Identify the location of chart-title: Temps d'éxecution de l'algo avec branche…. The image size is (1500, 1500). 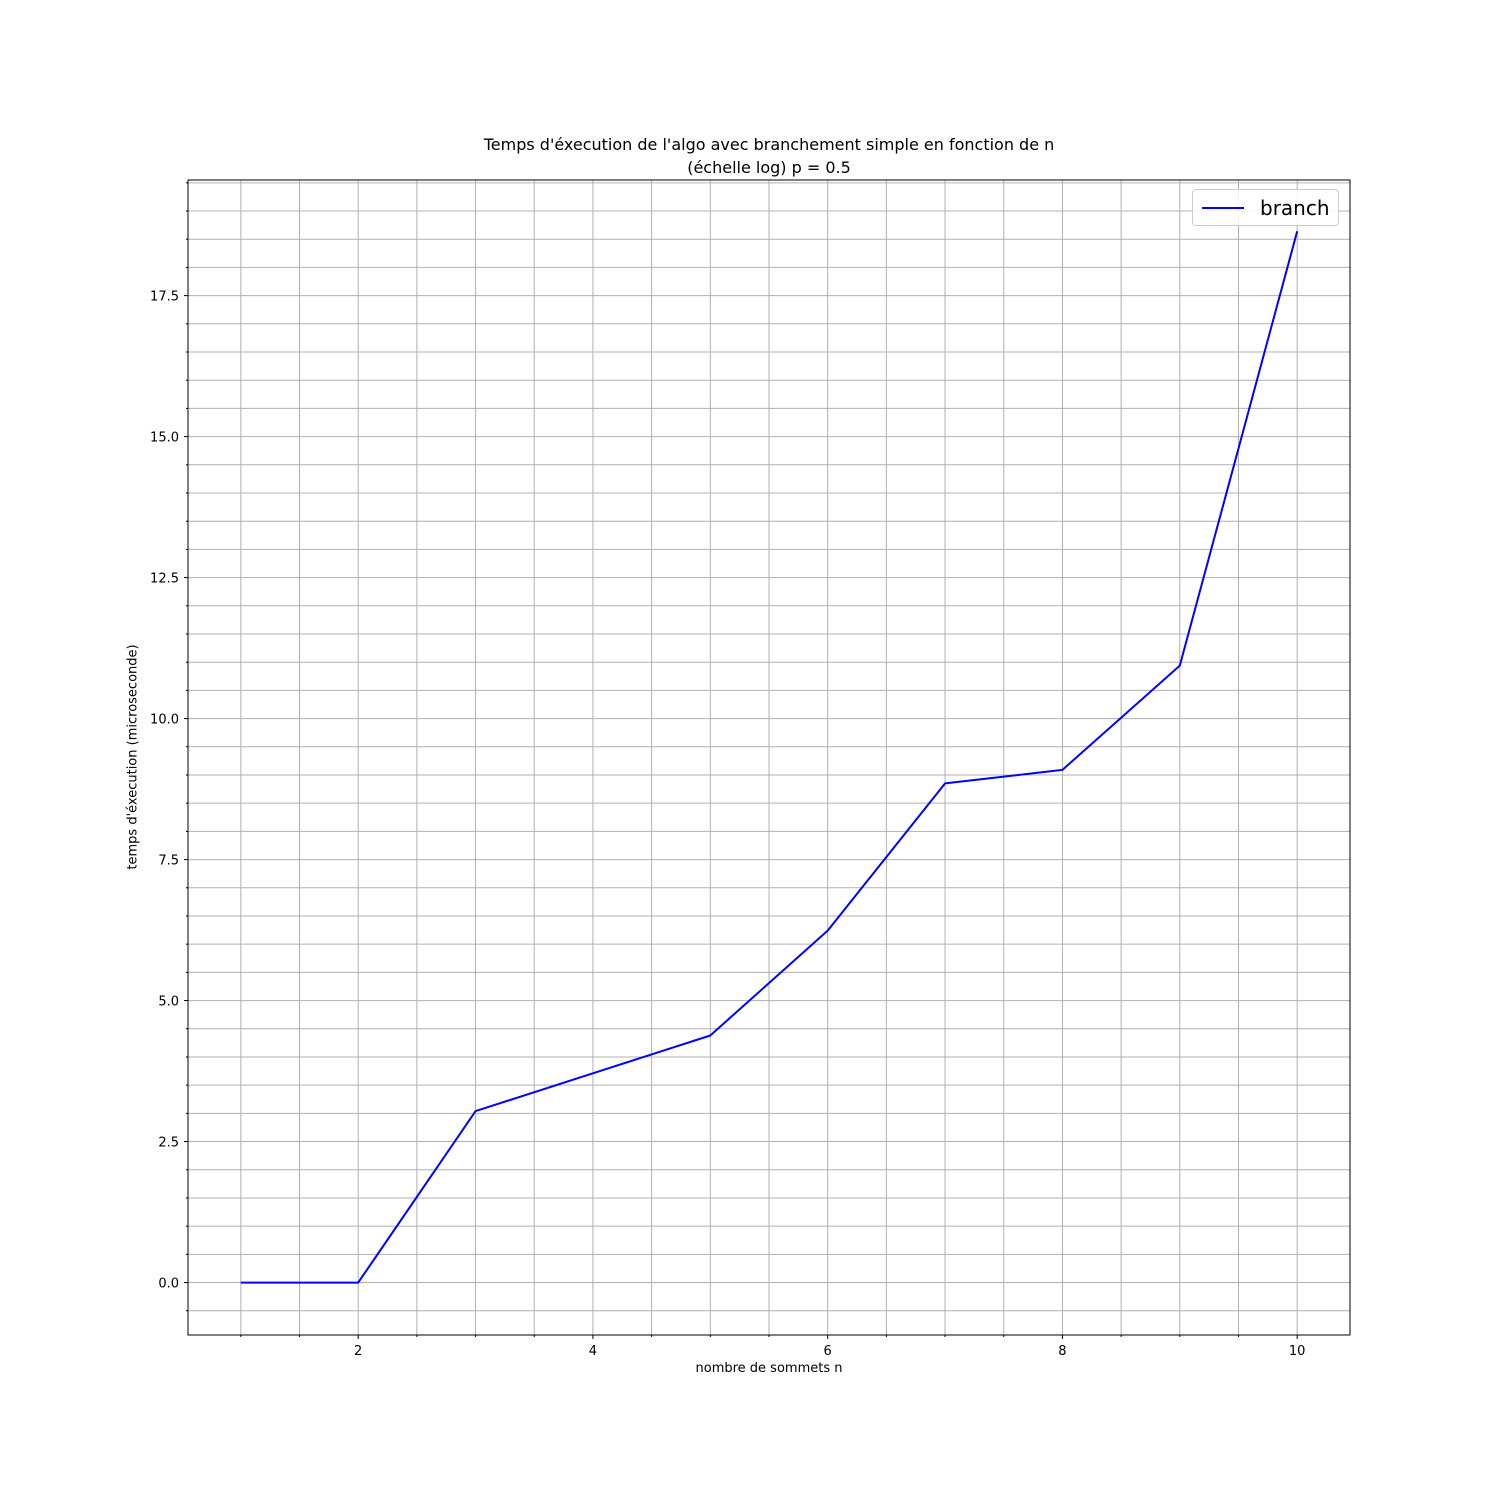
(769, 156).